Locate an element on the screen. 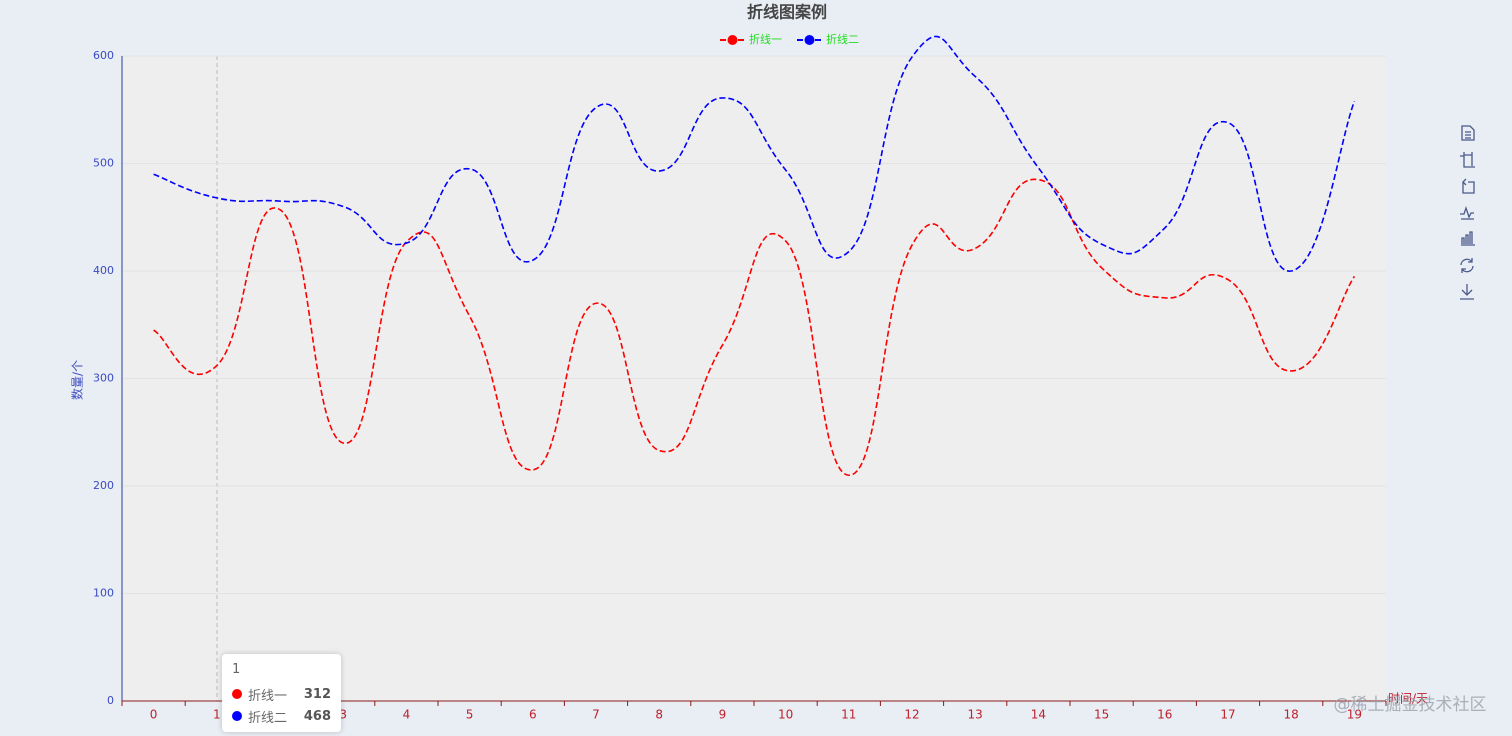  tool-line is located at coordinates (1467, 212).